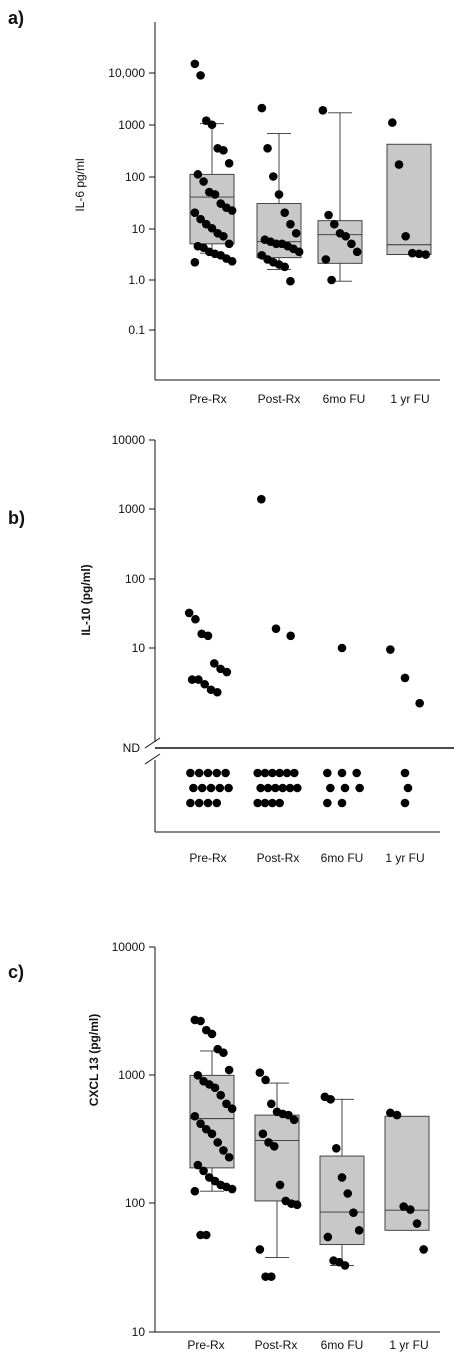 Image resolution: width=454 pixels, height=1355 pixels. Describe the element at coordinates (133, 594) in the screenshot. I see `panel-b-yticks: 10000 1000 100 10 ND` at that location.